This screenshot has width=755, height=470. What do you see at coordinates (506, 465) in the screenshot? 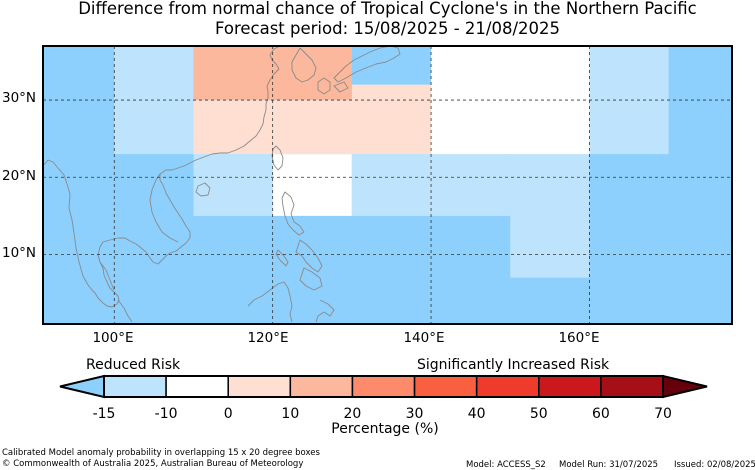
I see `footer-model: Model: ACCESS_S2` at bounding box center [506, 465].